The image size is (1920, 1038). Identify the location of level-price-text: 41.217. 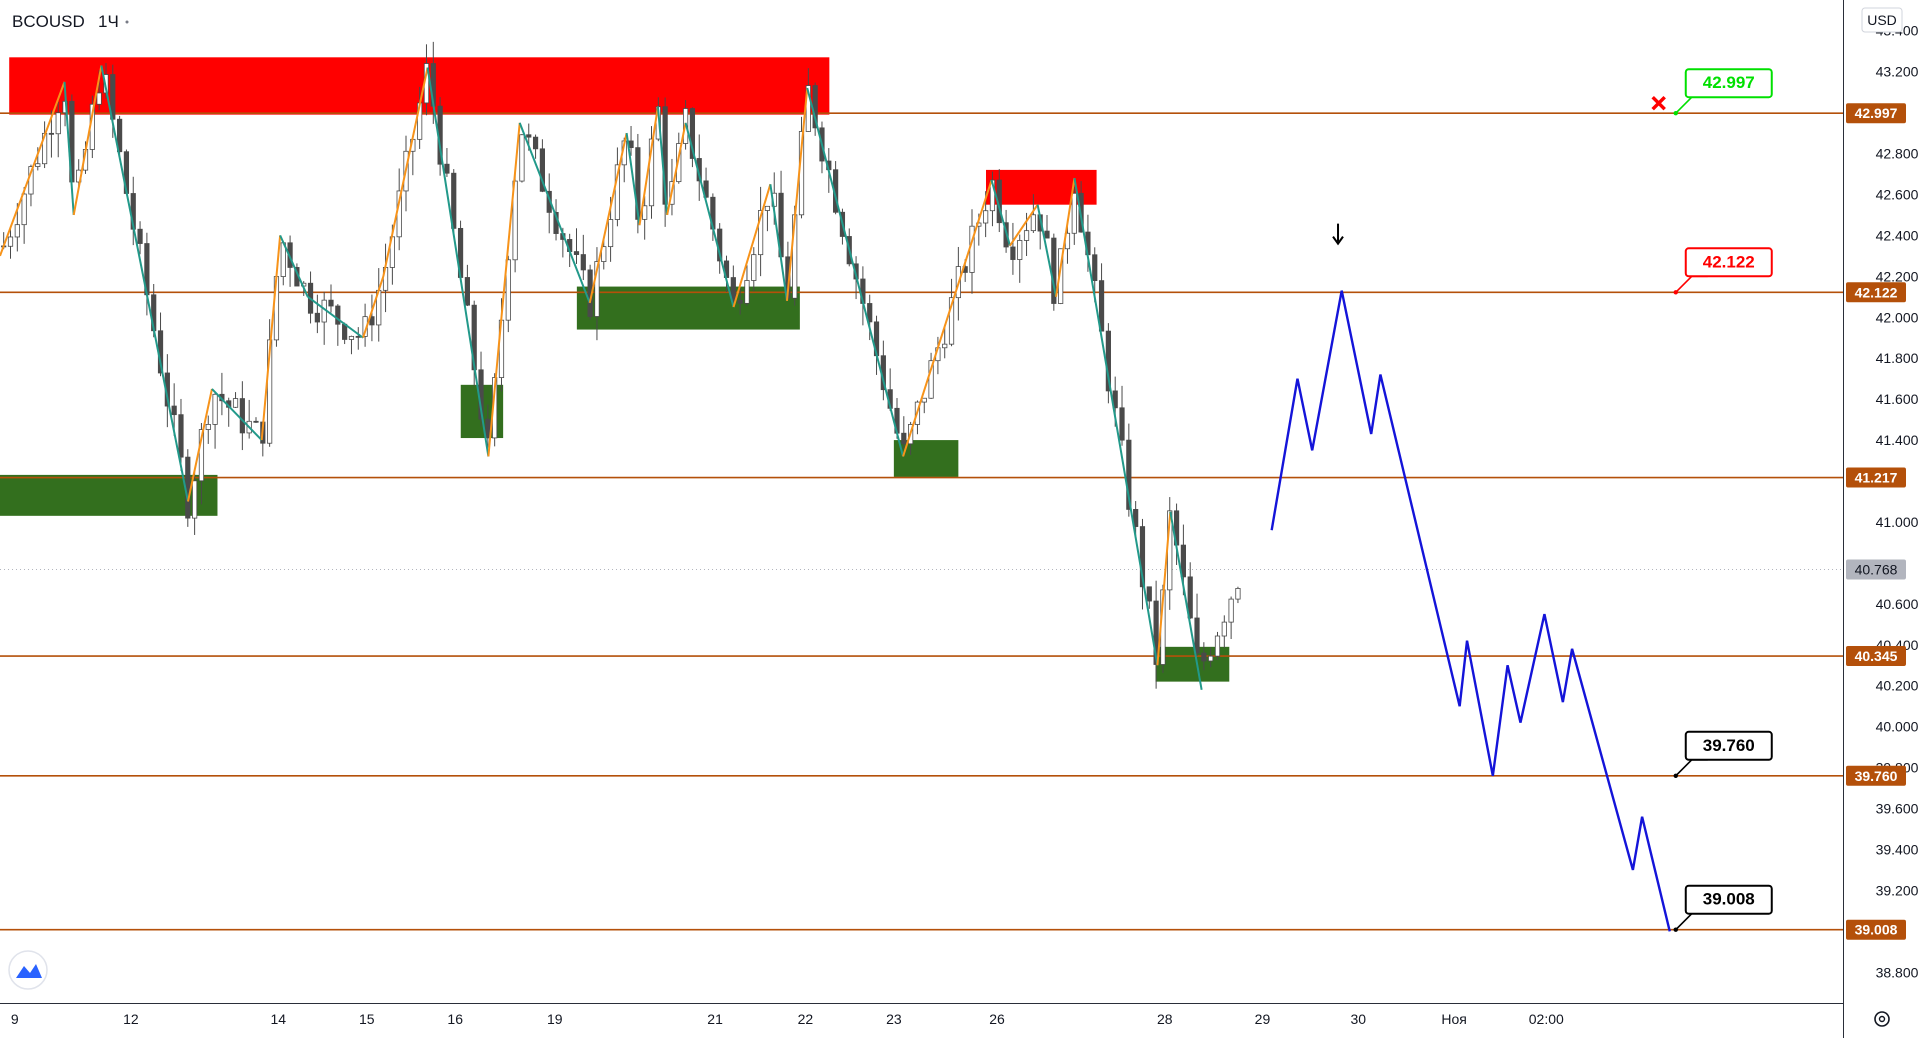
(1876, 478).